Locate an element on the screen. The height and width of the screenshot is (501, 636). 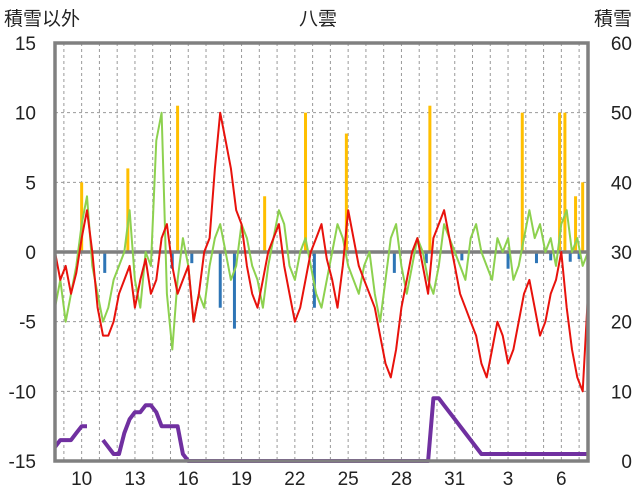
x-axis: 10 13 16 19 22 25 28 31 3 6 is located at coordinates (319, 479).